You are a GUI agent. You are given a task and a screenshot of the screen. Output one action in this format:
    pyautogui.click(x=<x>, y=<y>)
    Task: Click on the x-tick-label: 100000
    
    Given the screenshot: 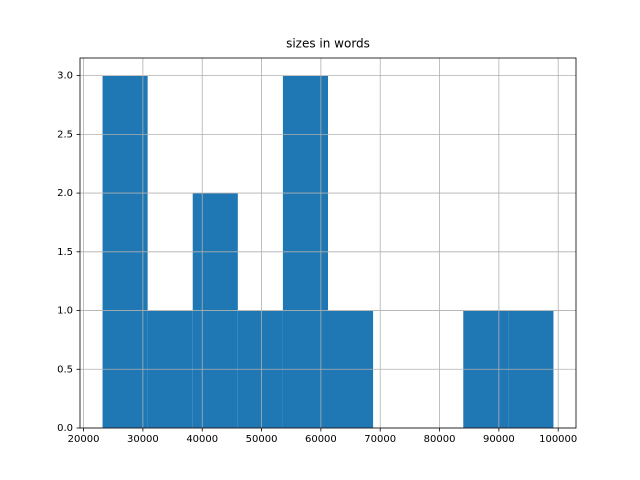 What is the action you would take?
    pyautogui.click(x=558, y=439)
    